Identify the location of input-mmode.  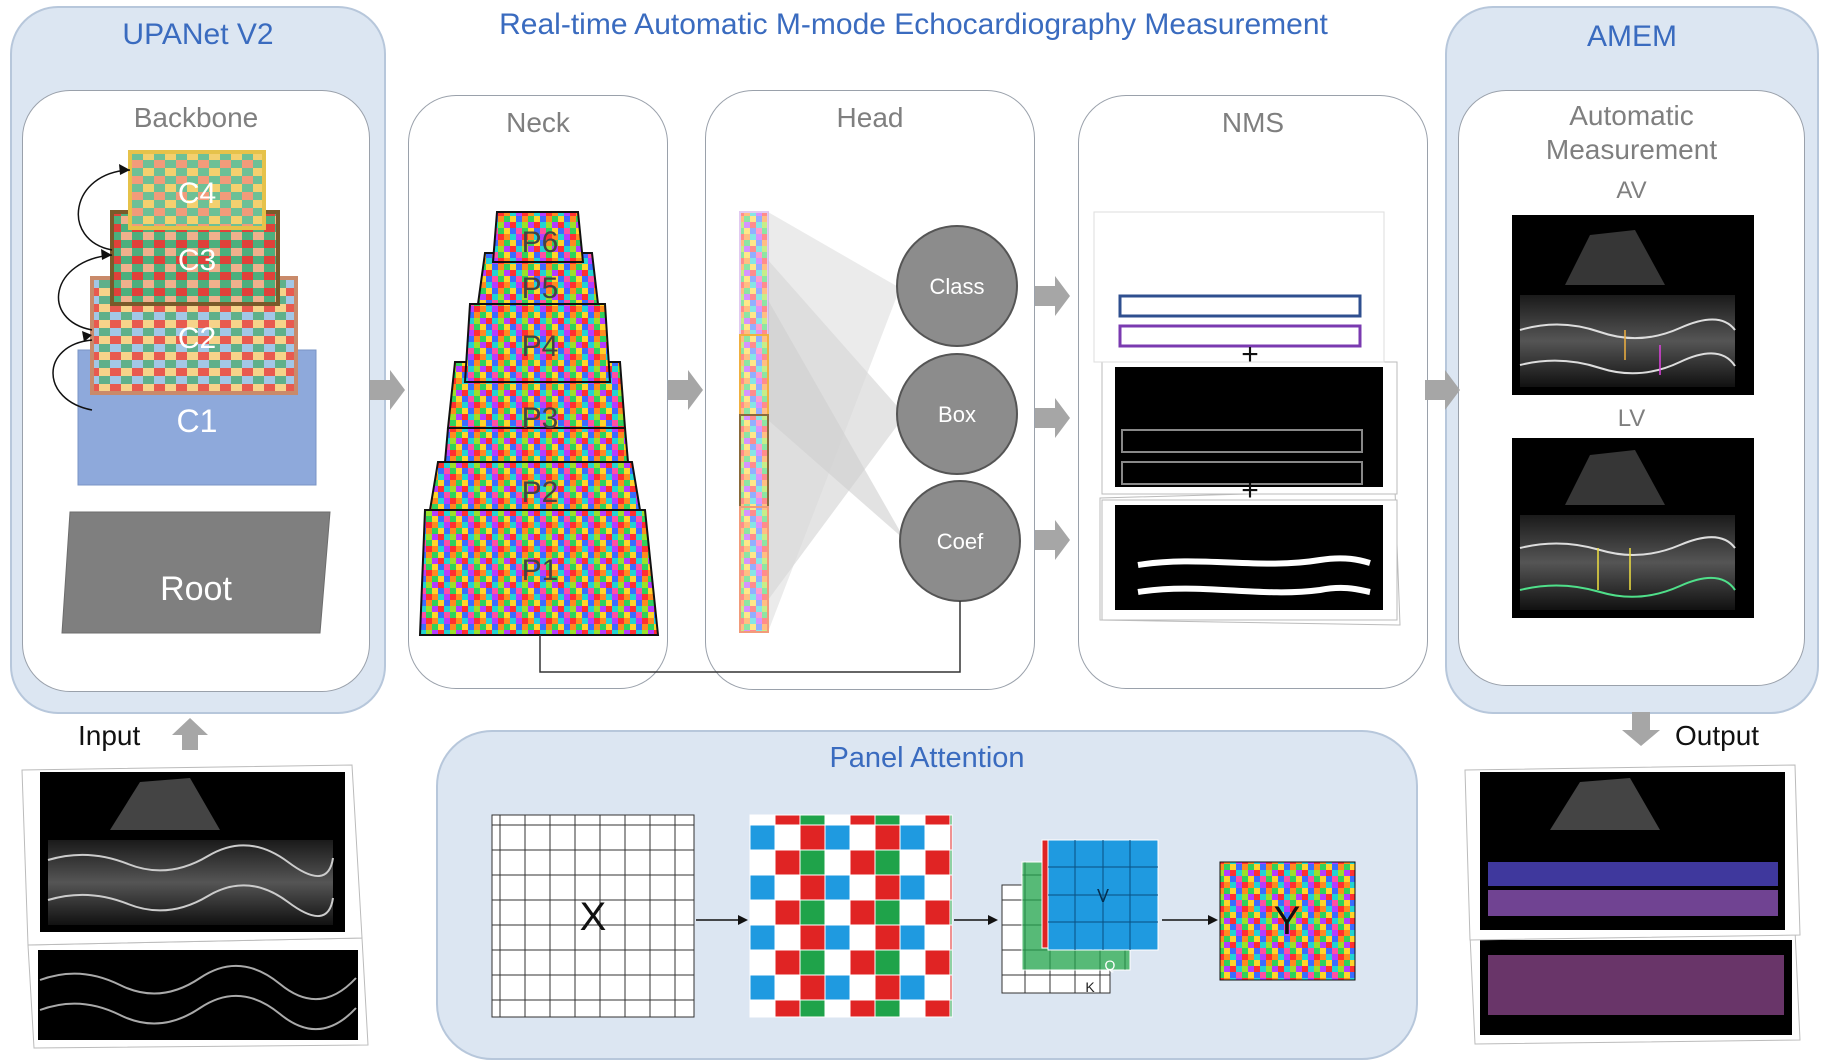
(190, 882).